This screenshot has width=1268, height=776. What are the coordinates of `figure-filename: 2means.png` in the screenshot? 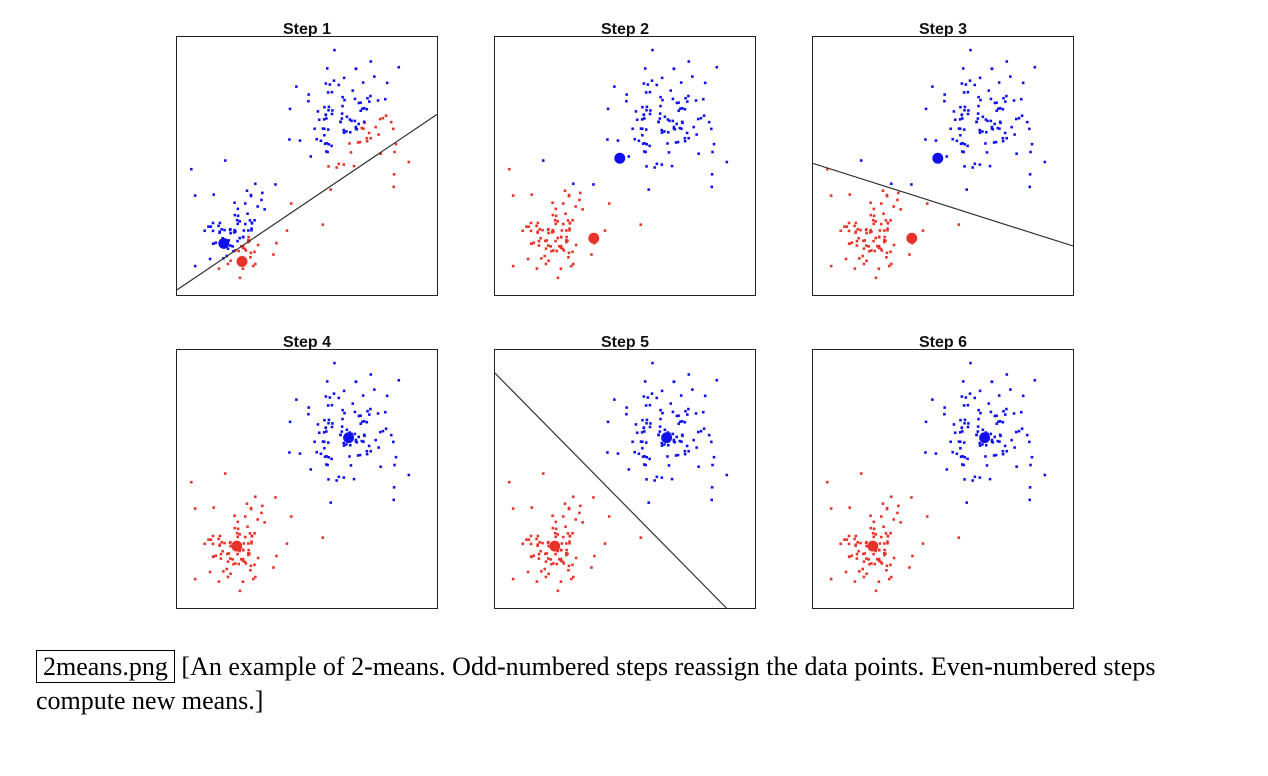 It's located at (105, 666).